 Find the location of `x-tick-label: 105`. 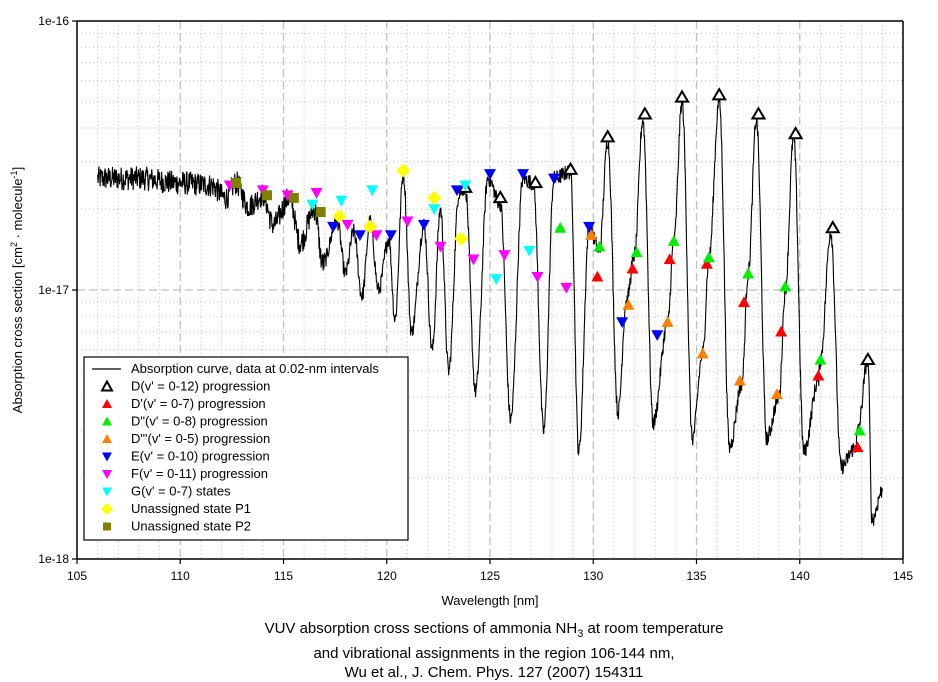

x-tick-label: 105 is located at coordinates (77, 576).